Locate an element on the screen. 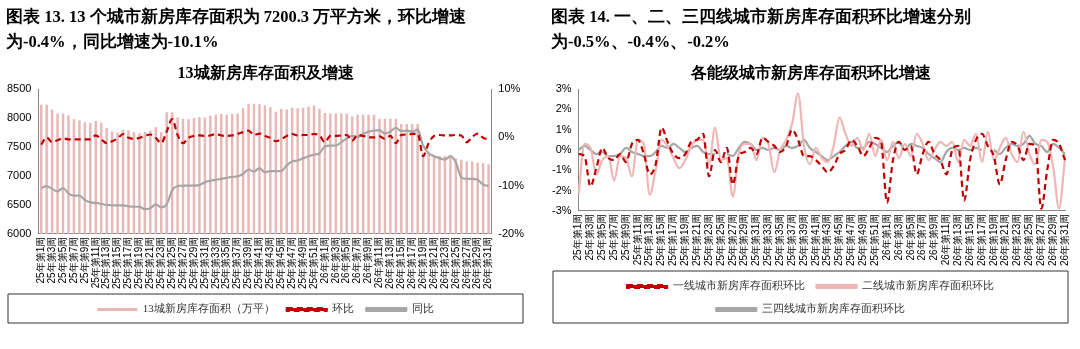 Image resolution: width=1080 pixels, height=349 pixels. y-tick-label: 2% is located at coordinates (563, 108).